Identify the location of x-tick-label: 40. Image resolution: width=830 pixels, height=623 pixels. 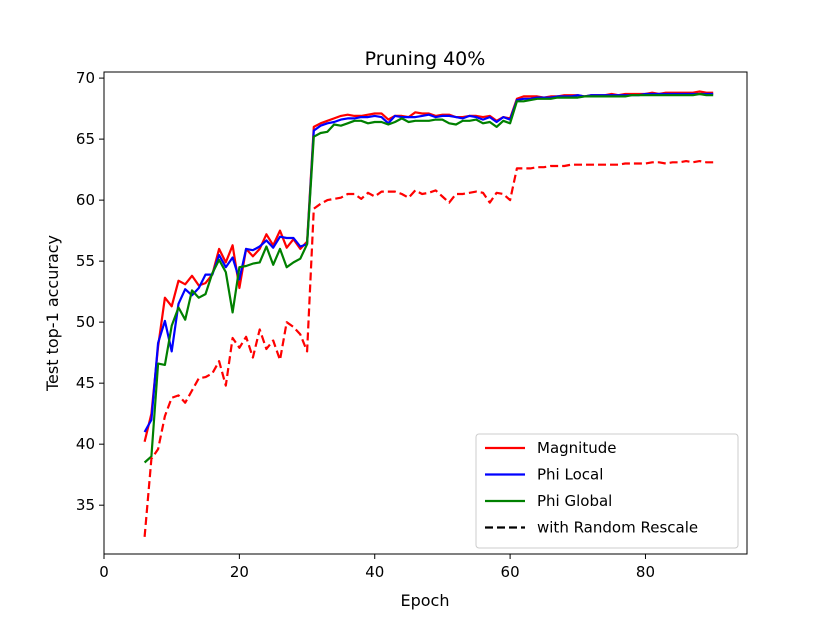
(374, 572).